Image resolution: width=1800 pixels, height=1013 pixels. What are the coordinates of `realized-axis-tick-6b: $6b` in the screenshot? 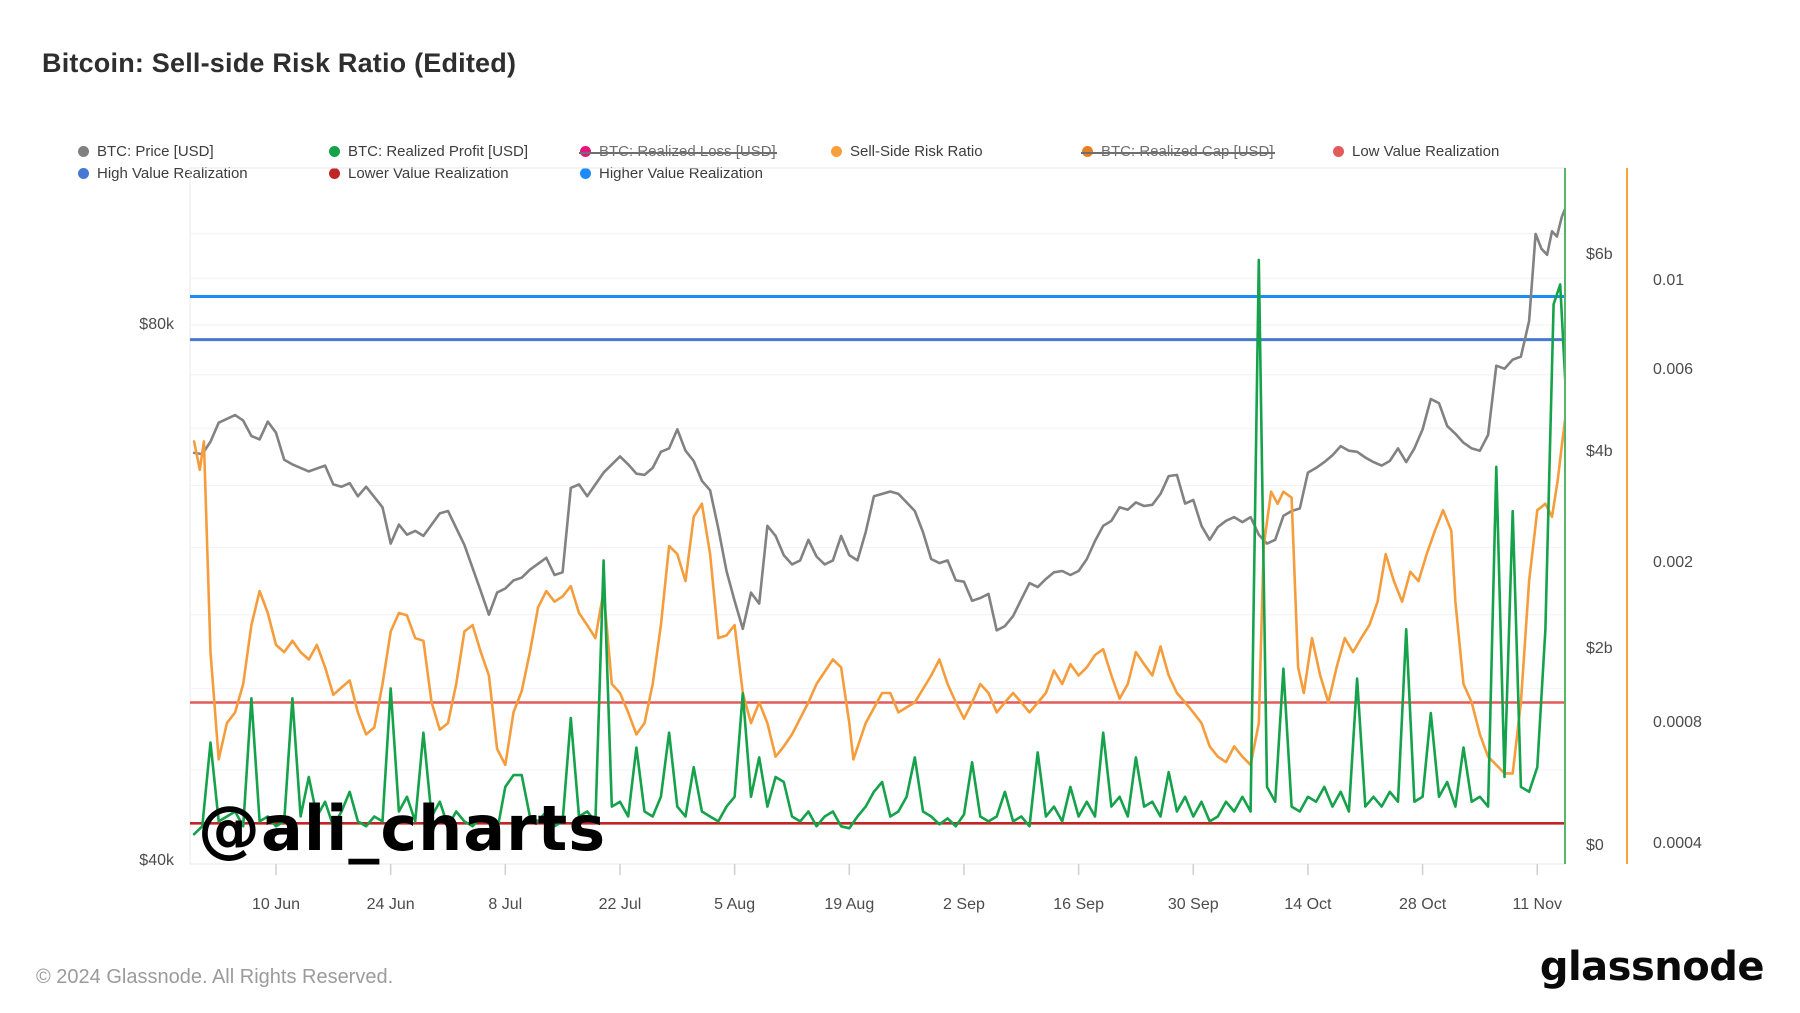 It's located at (1599, 254).